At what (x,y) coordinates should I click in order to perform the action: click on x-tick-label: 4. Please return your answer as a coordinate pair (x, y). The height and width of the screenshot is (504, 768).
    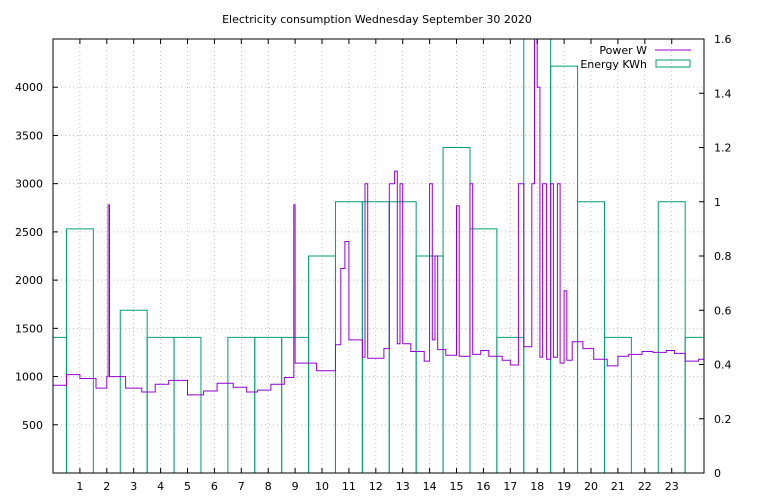
    Looking at the image, I should click on (160, 486).